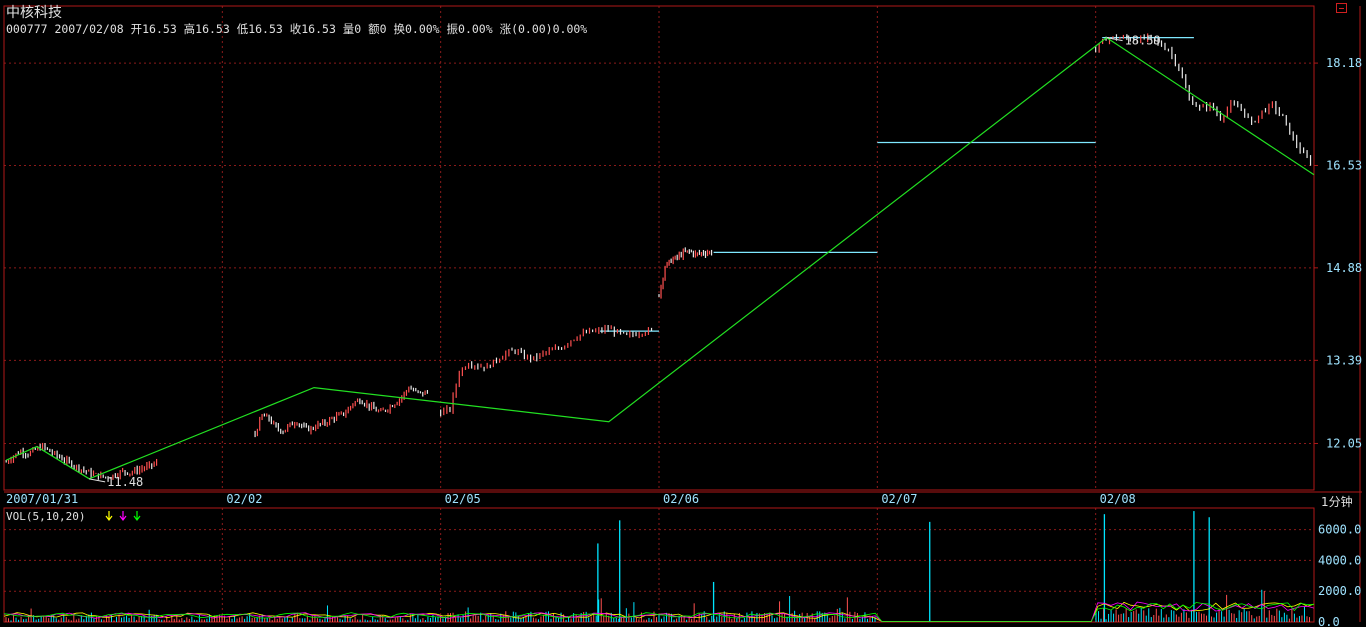 The width and height of the screenshot is (1366, 627). I want to click on date-label: 2007/01/31, so click(42, 499).